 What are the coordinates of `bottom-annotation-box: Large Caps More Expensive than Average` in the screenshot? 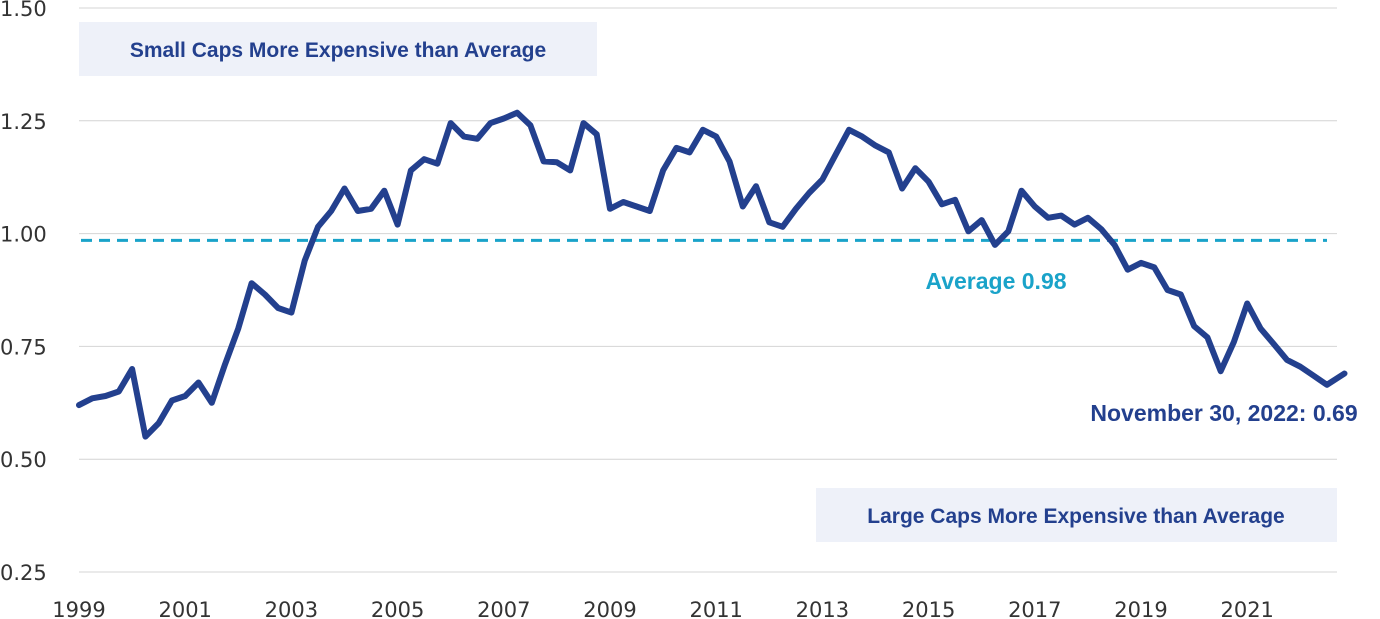 It's located at (1076, 515).